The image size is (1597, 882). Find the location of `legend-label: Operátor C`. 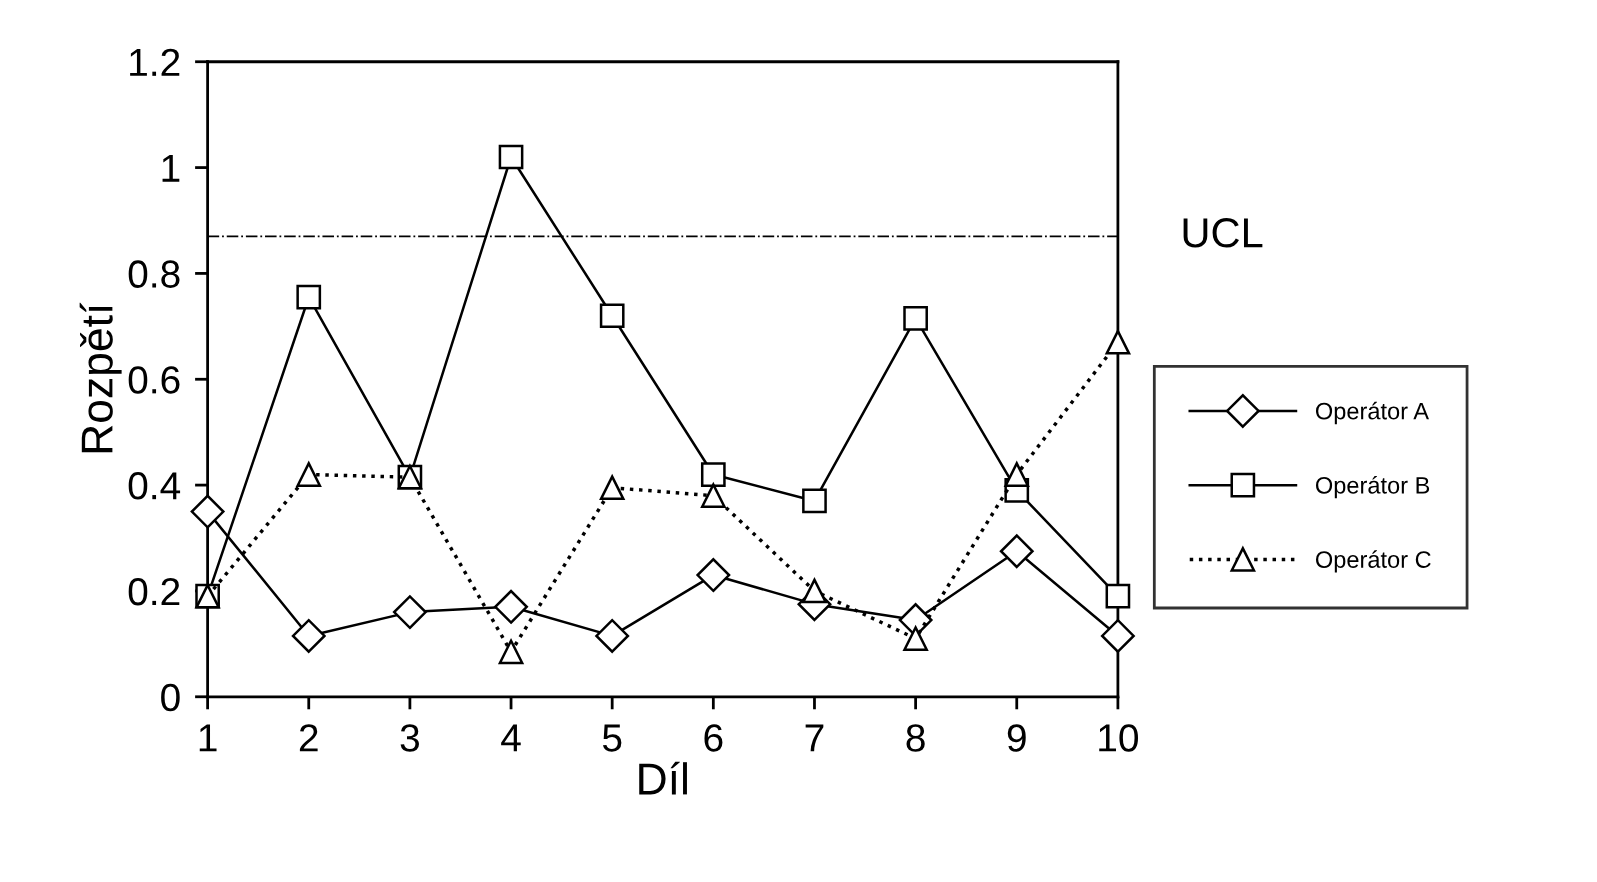

legend-label: Operátor C is located at coordinates (1373, 561).